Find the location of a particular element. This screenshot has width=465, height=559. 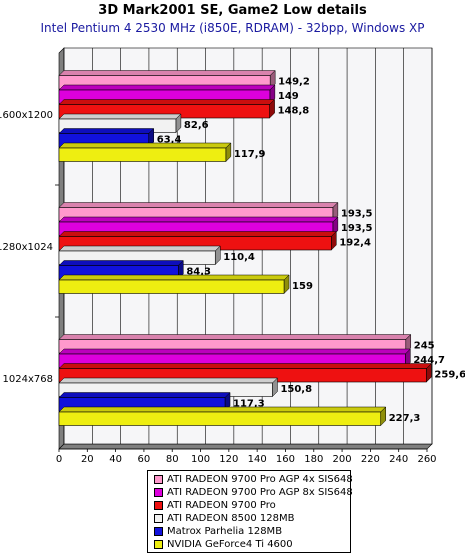

x-tick-label: 80 is located at coordinates (172, 459).